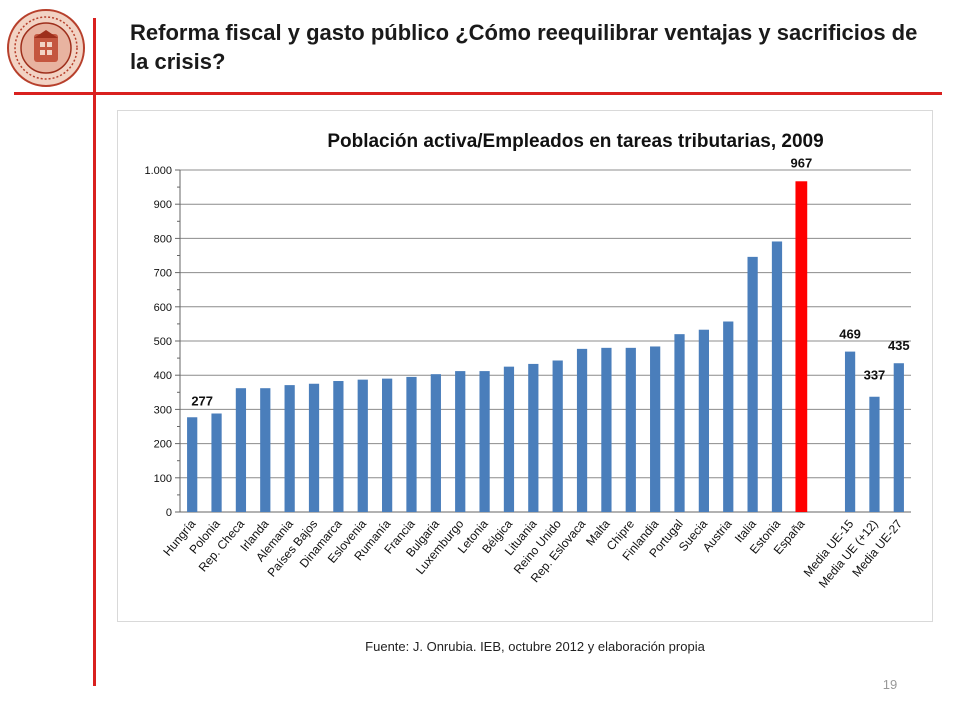 The width and height of the screenshot is (960, 720). Describe the element at coordinates (890, 684) in the screenshot. I see `page-number: 19` at that location.